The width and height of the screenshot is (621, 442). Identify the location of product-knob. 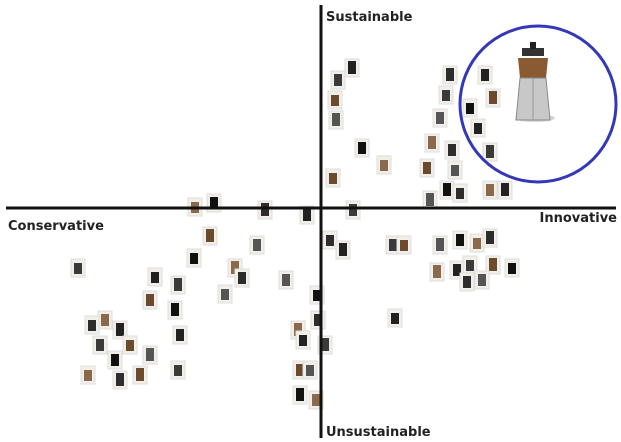
(533, 45).